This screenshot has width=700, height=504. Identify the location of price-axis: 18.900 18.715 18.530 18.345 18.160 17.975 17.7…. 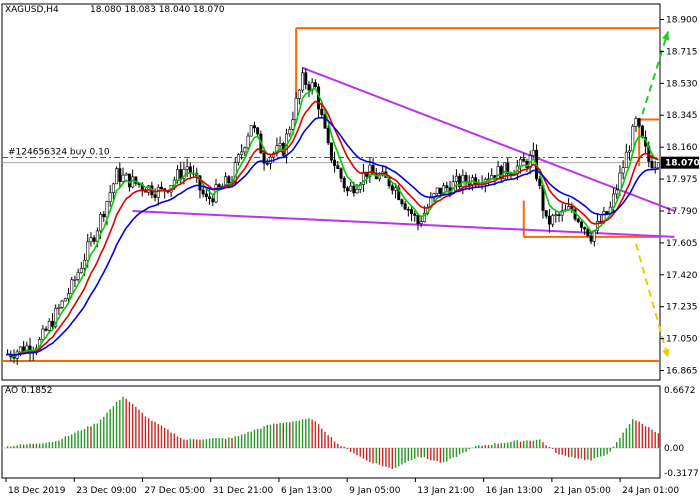
(680, 196).